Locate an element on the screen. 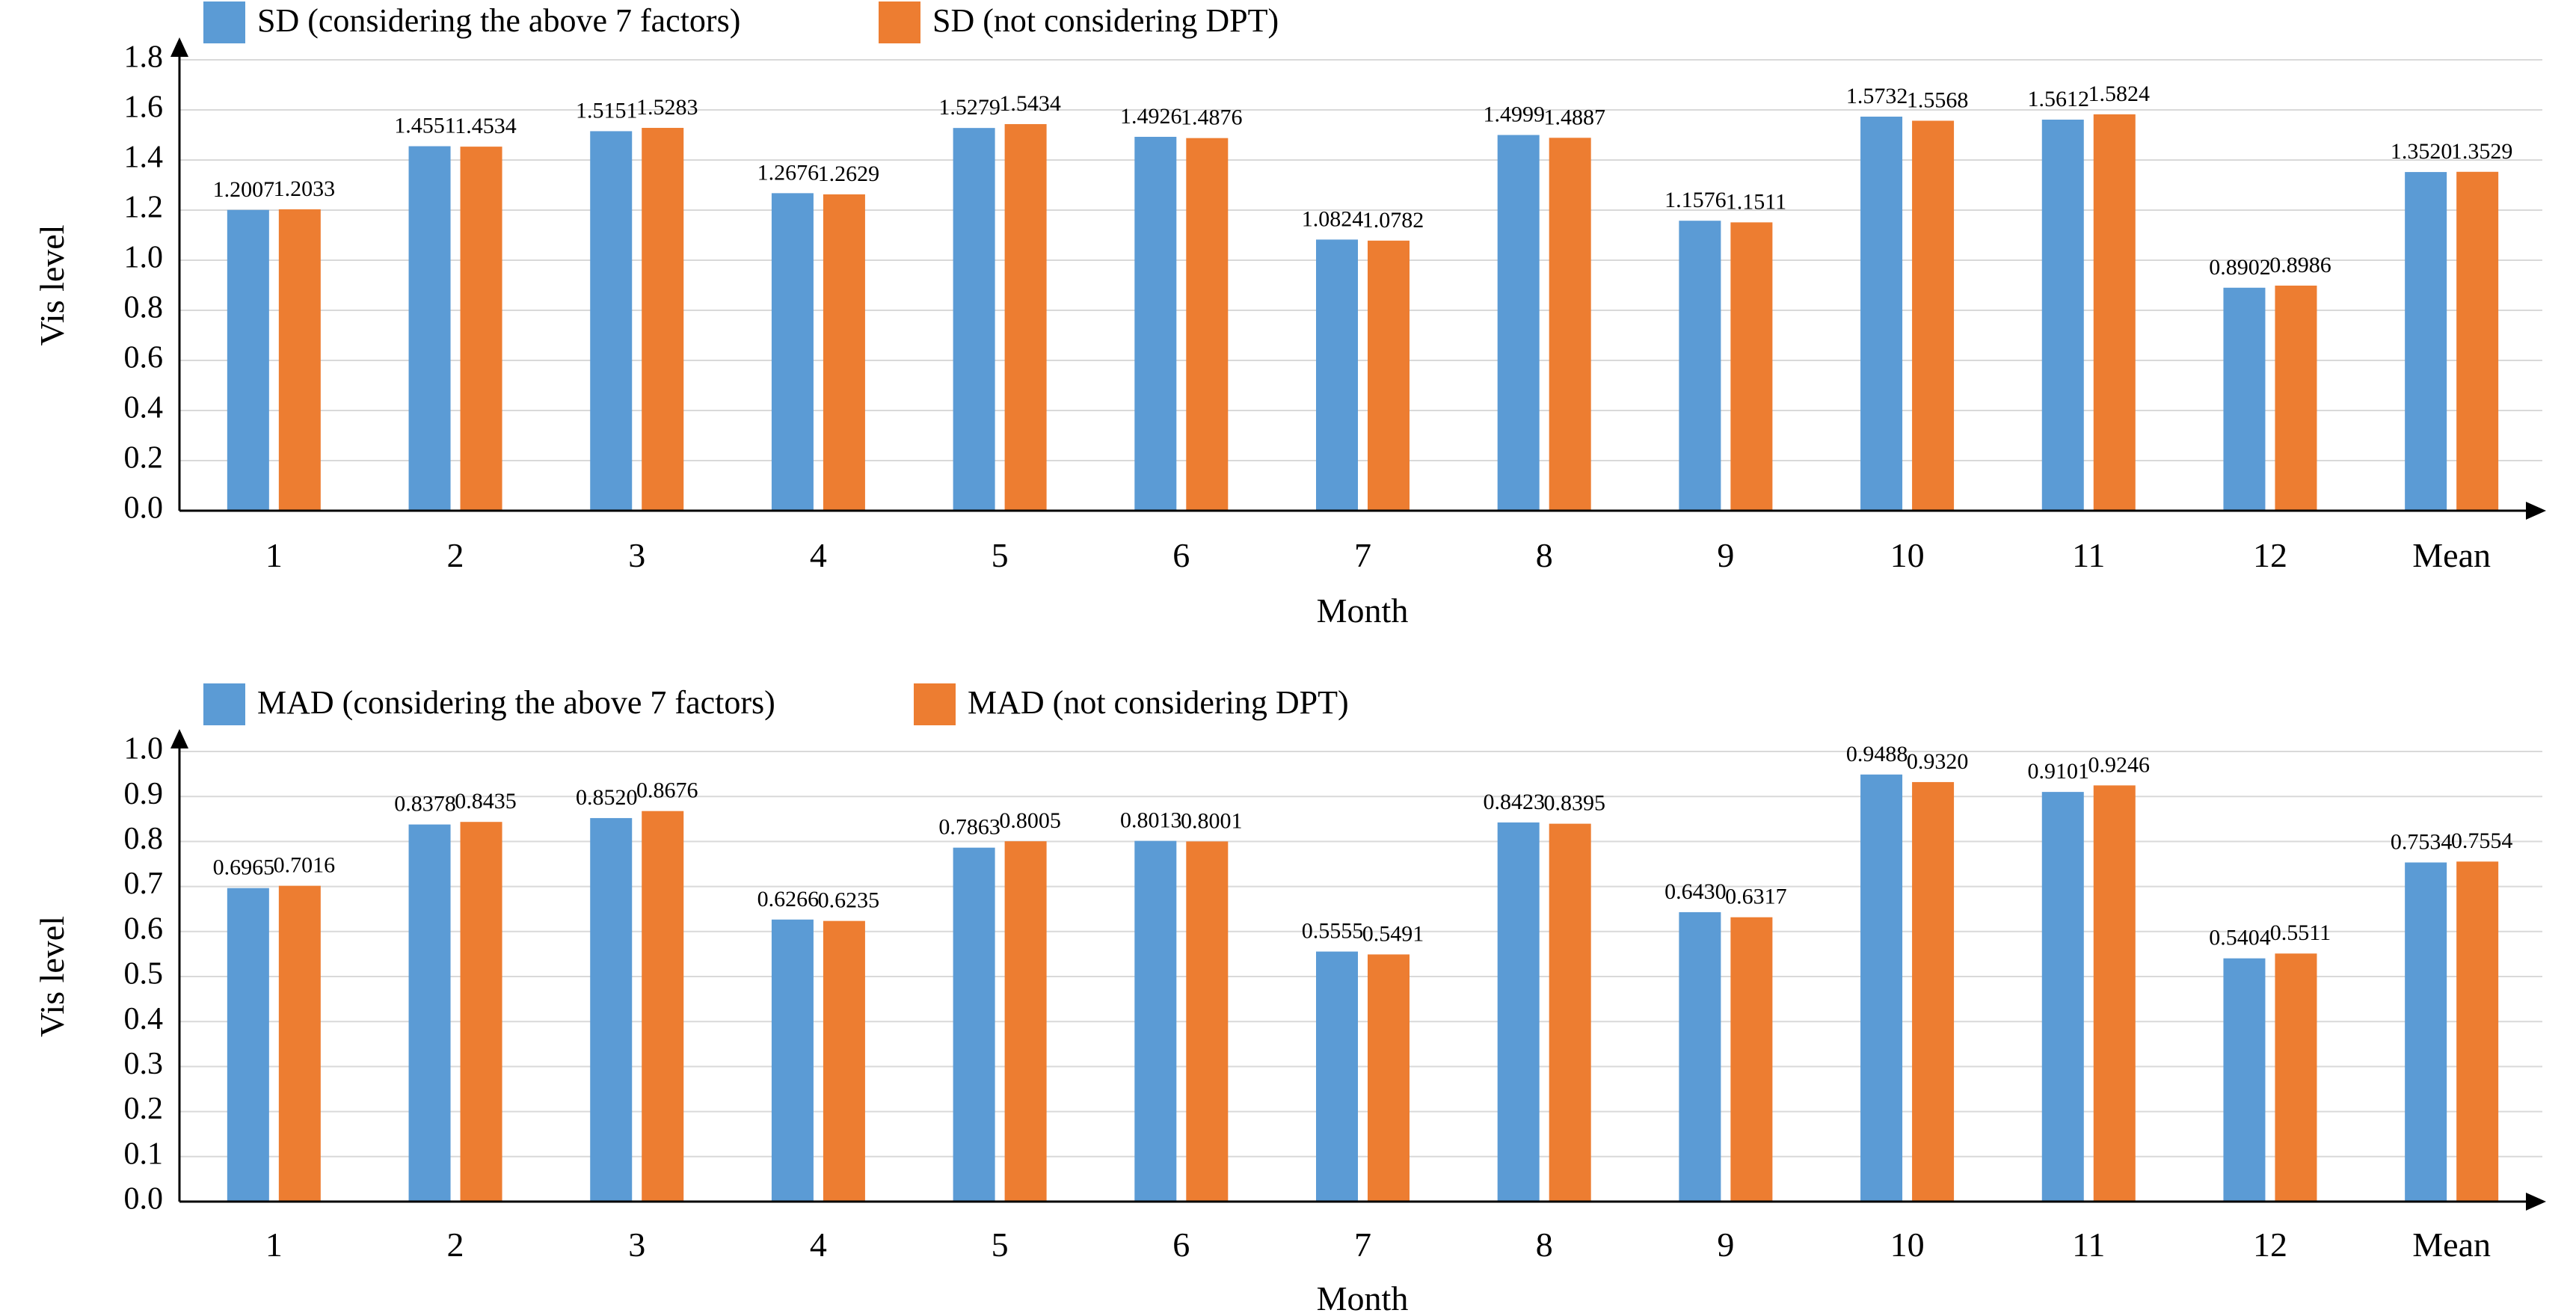 The image size is (2576, 1316). data-label: 1.5279 is located at coordinates (969, 107).